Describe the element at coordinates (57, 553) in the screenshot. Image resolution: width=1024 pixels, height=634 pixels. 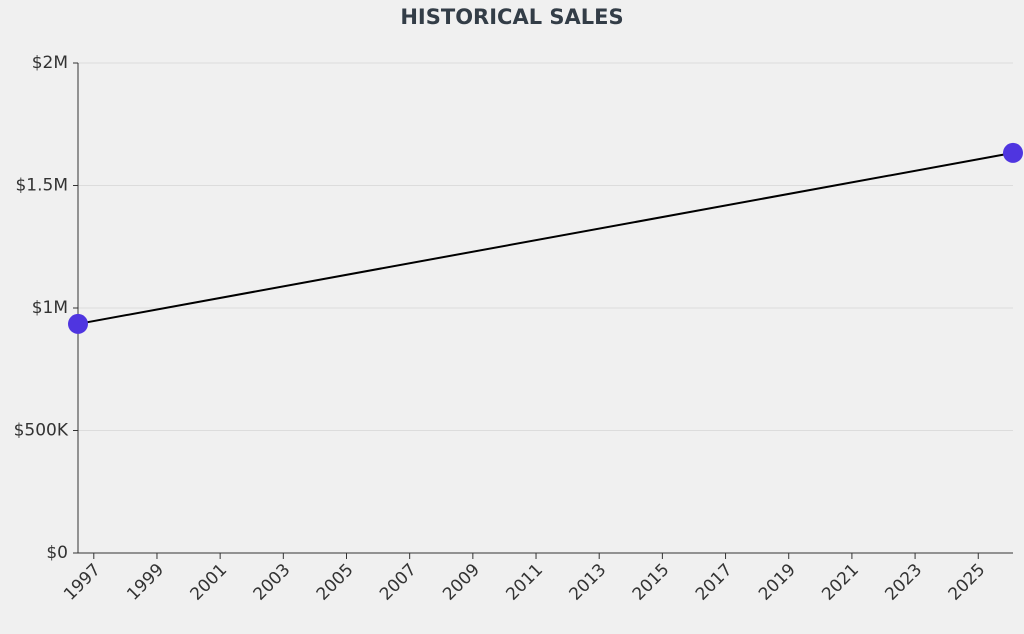
I see `y-tick-label: $0` at that location.